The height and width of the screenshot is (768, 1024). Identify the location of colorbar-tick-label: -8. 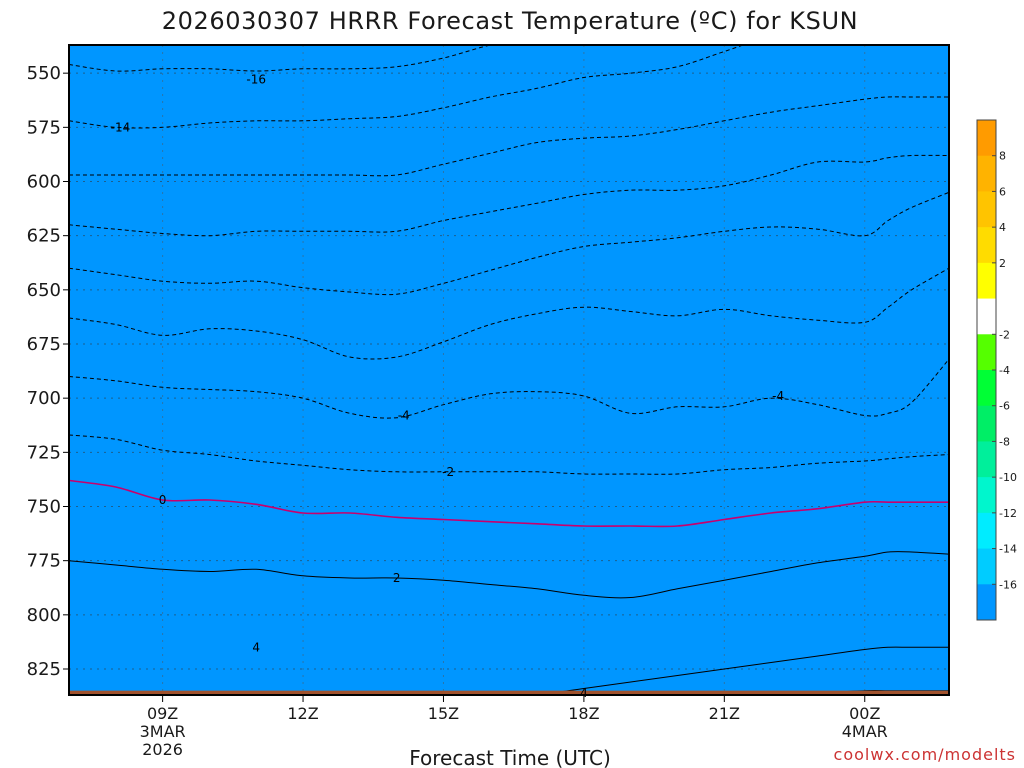
(1004, 441).